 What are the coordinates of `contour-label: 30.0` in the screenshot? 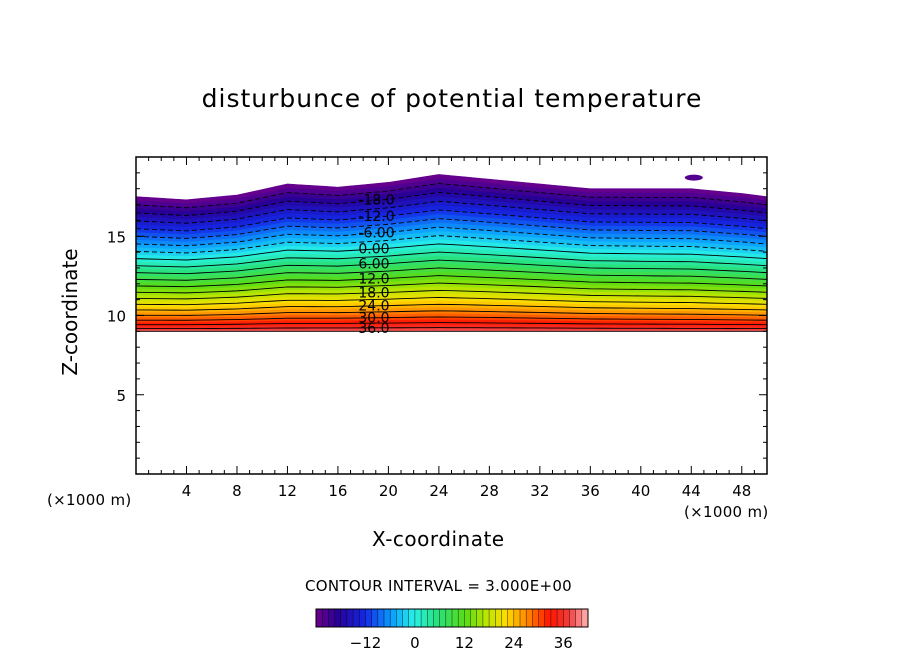 It's located at (373, 319).